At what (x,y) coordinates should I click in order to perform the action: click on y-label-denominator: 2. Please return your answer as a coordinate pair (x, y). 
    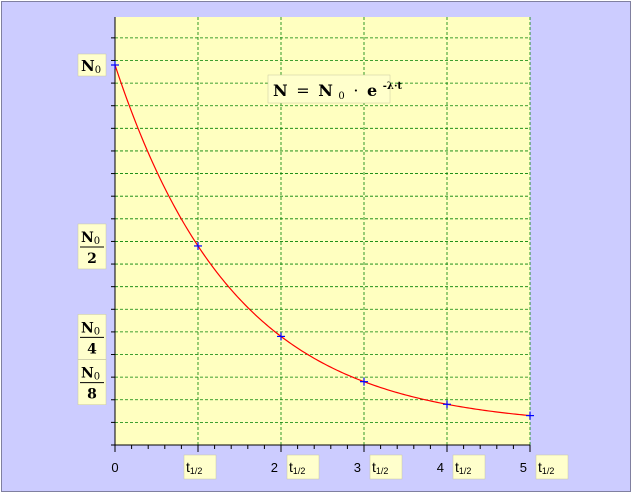
    Looking at the image, I should click on (92, 259).